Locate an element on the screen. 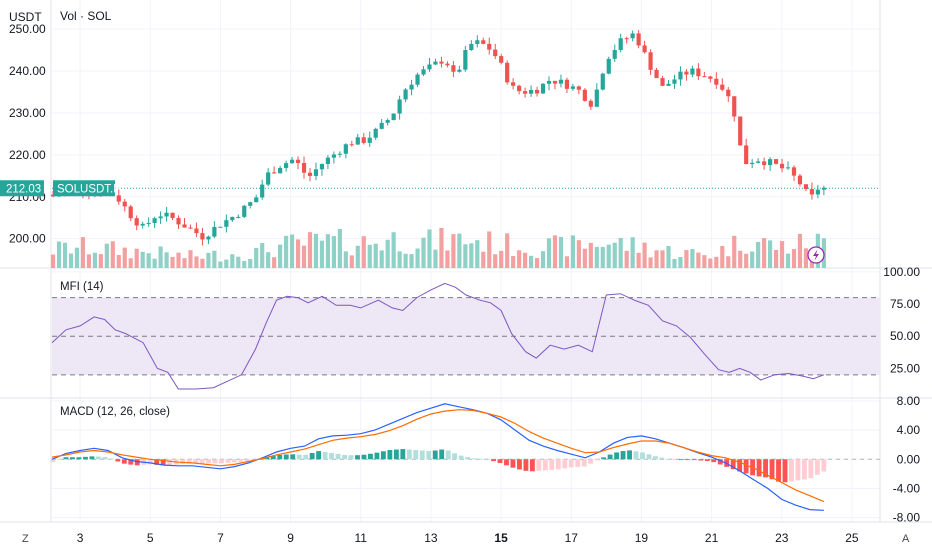  zoom-button: Z is located at coordinates (25, 539).